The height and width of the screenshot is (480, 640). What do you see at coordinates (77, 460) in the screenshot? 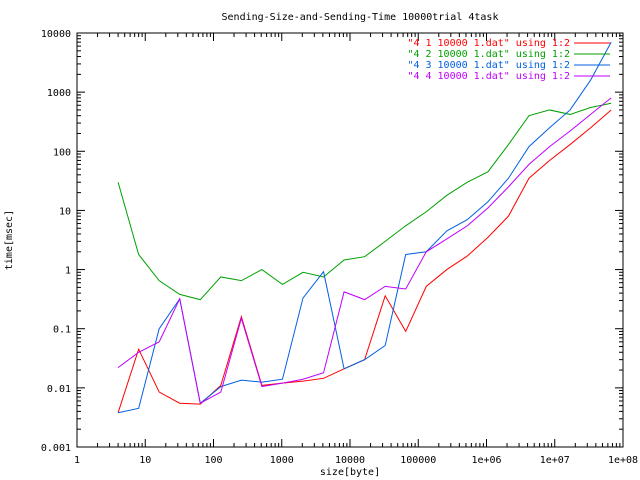
I see `x-tick-label: 1` at bounding box center [77, 460].